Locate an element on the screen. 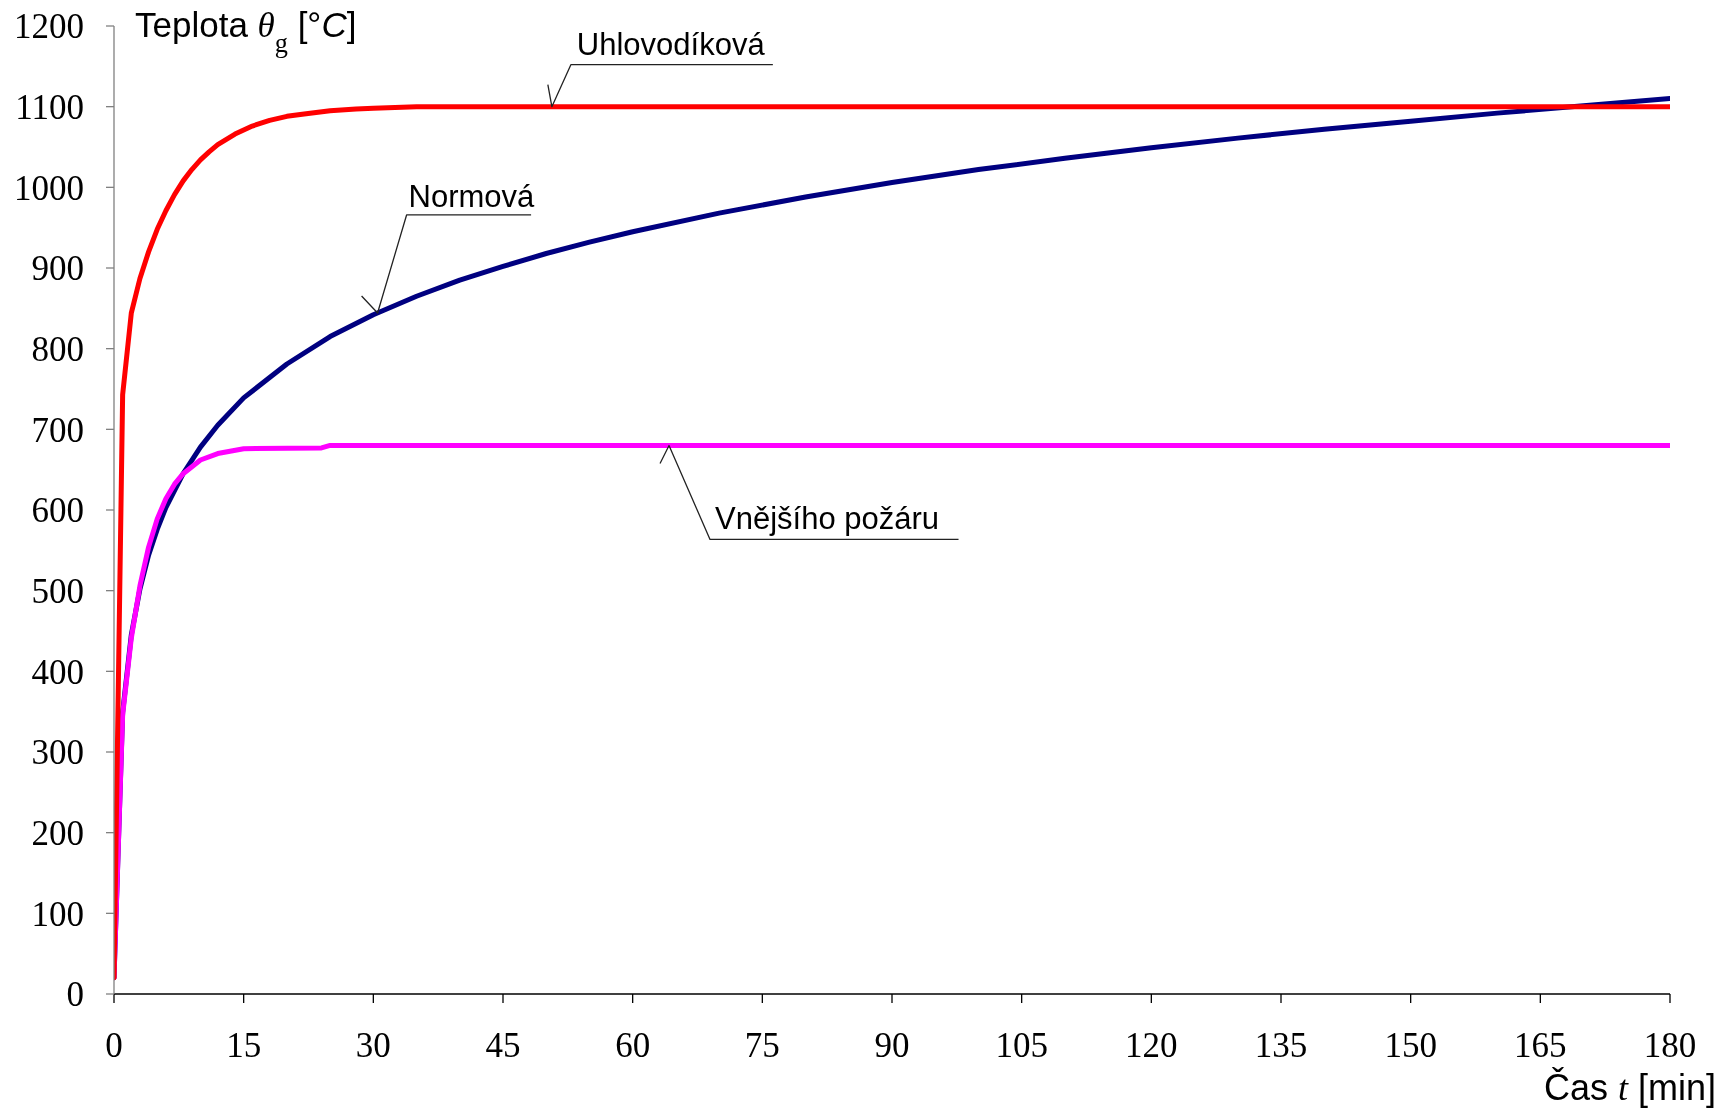 The width and height of the screenshot is (1732, 1111). series-label: Normová is located at coordinates (472, 196).